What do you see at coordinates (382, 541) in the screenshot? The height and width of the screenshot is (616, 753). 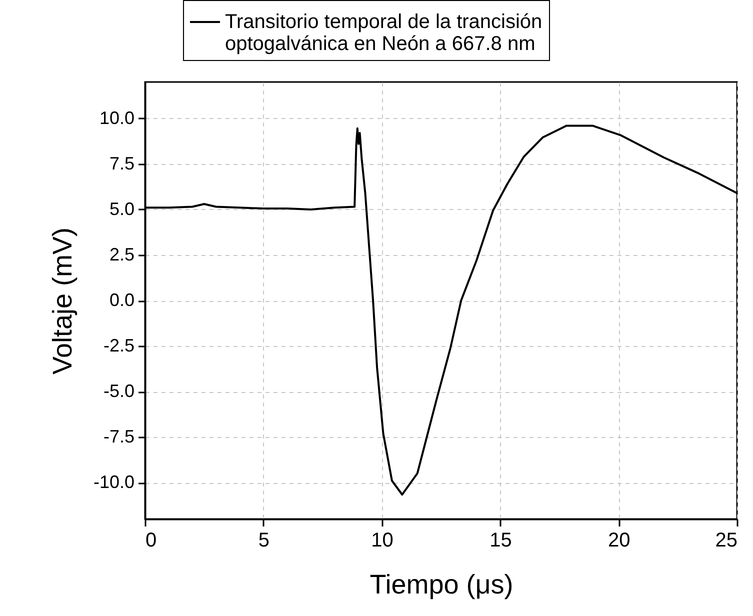 I see `x-tick-label: 10` at bounding box center [382, 541].